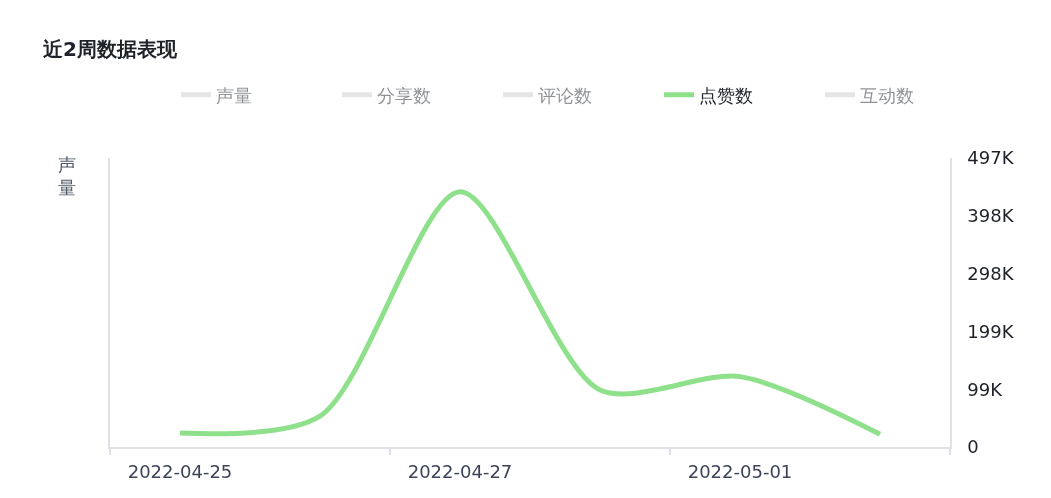 The width and height of the screenshot is (1051, 498). I want to click on legend-label: 分享数, so click(404, 95).